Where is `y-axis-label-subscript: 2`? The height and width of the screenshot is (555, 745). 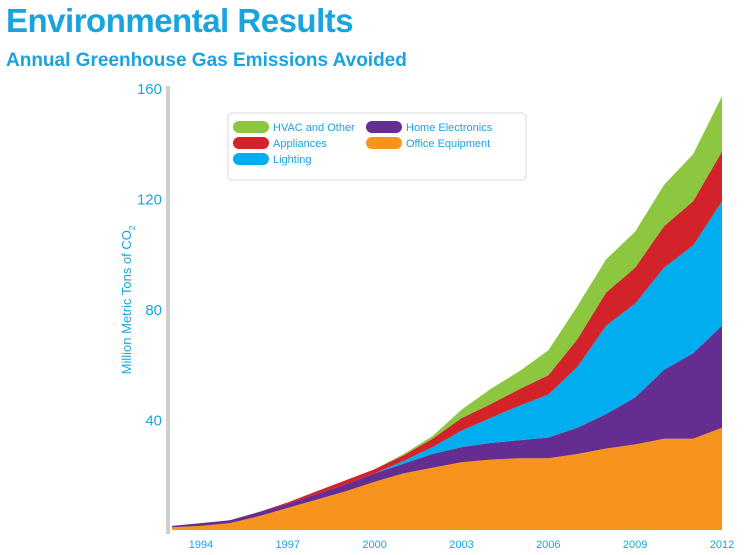 y-axis-label-subscript: 2 is located at coordinates (132, 227).